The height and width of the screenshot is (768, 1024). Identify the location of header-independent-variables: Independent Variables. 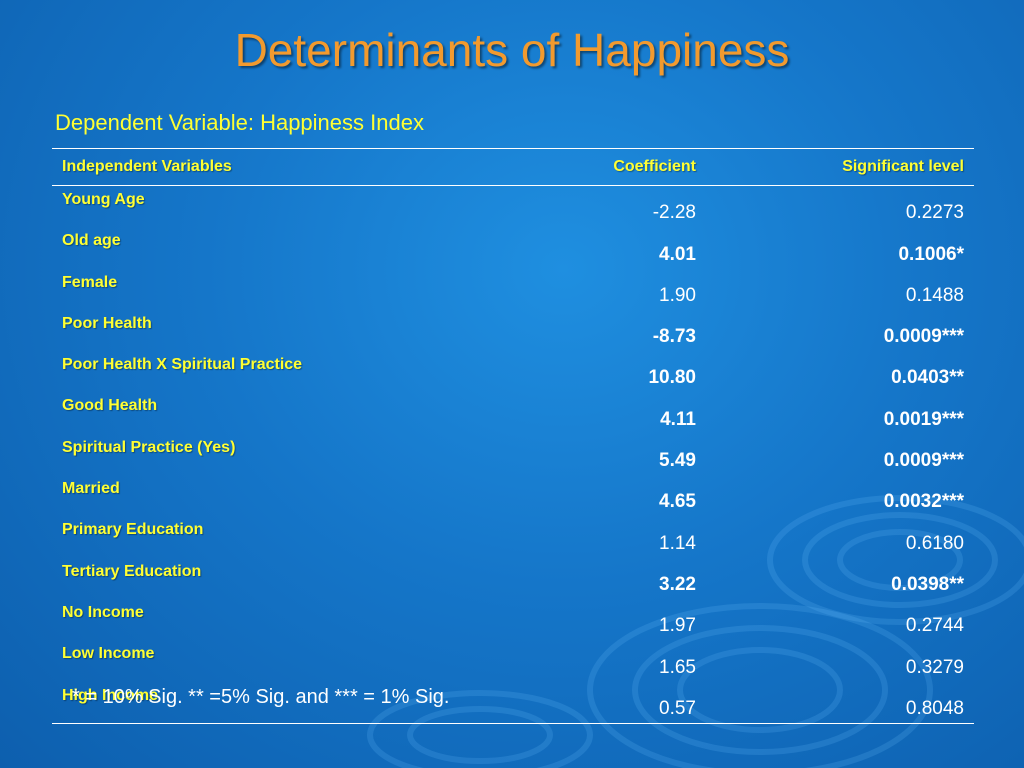
(272, 167).